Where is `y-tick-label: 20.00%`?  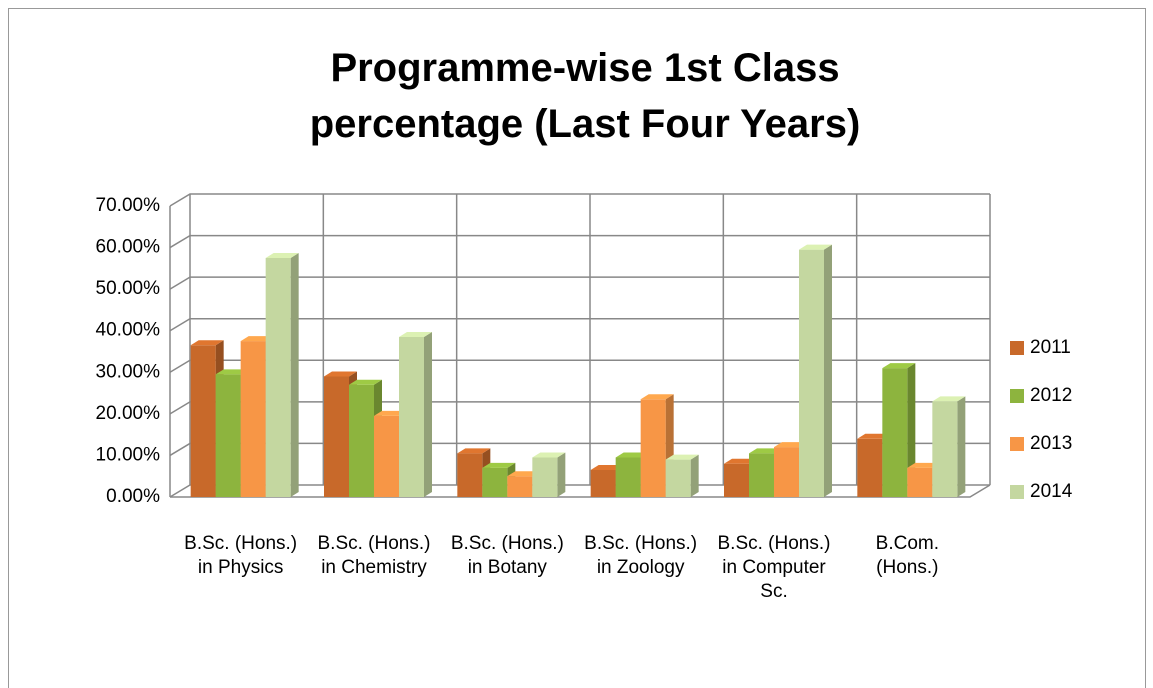 y-tick-label: 20.00% is located at coordinates (128, 413).